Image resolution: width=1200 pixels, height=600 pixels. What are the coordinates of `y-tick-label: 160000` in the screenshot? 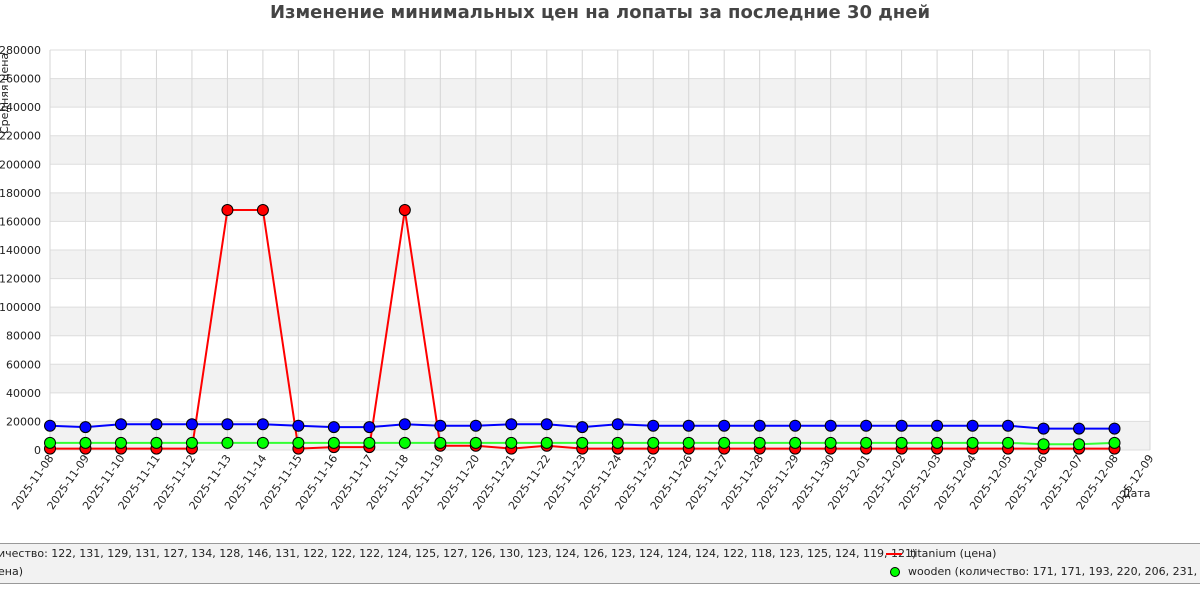 It's located at (20, 221).